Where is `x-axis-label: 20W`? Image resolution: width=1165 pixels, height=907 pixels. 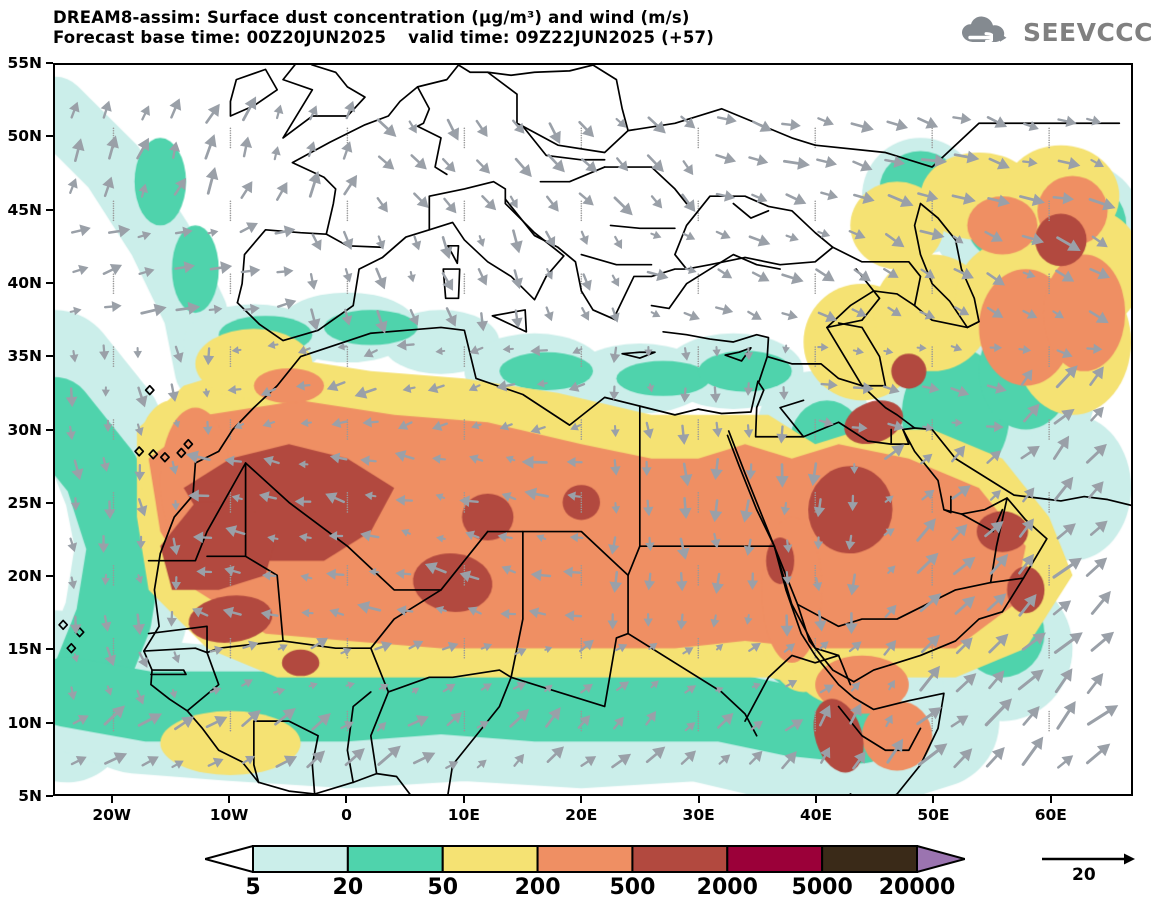 x-axis-label: 20W is located at coordinates (112, 815).